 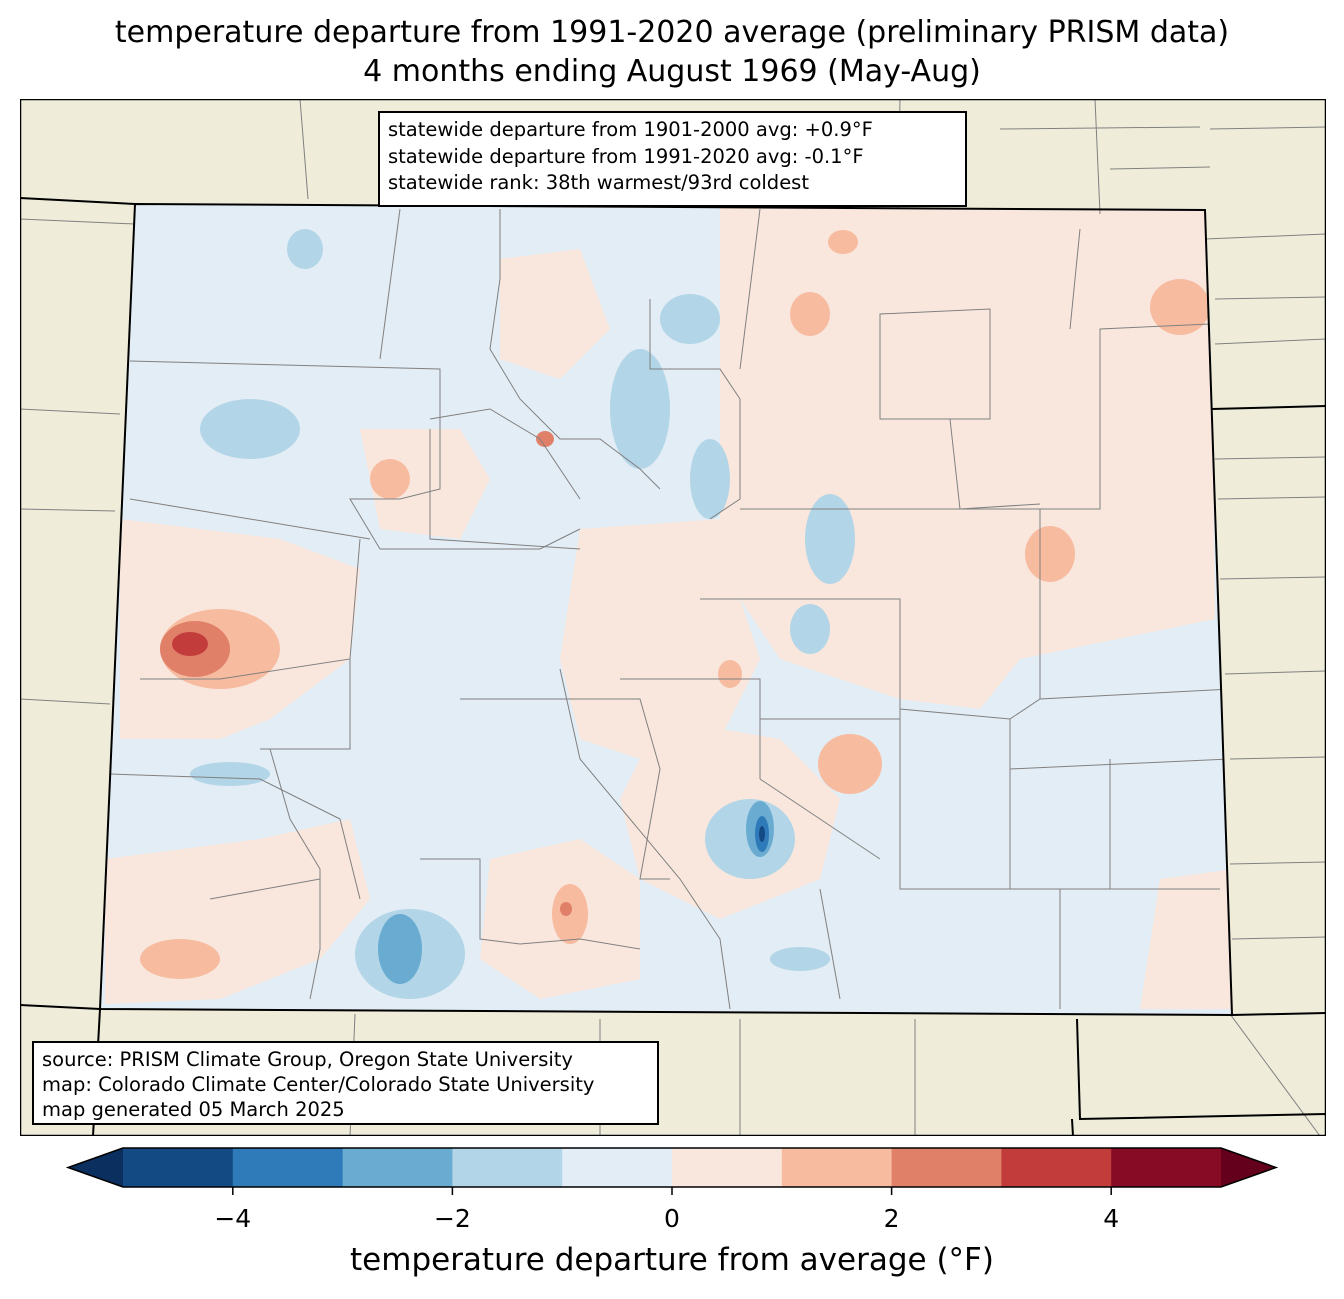 I want to click on colorbar-tick-label: −4, so click(x=232, y=1218).